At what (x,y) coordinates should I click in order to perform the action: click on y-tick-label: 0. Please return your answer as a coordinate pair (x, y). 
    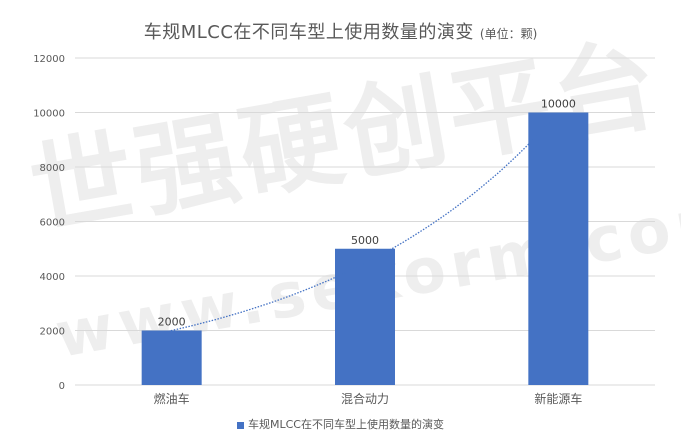
    Looking at the image, I should click on (62, 386).